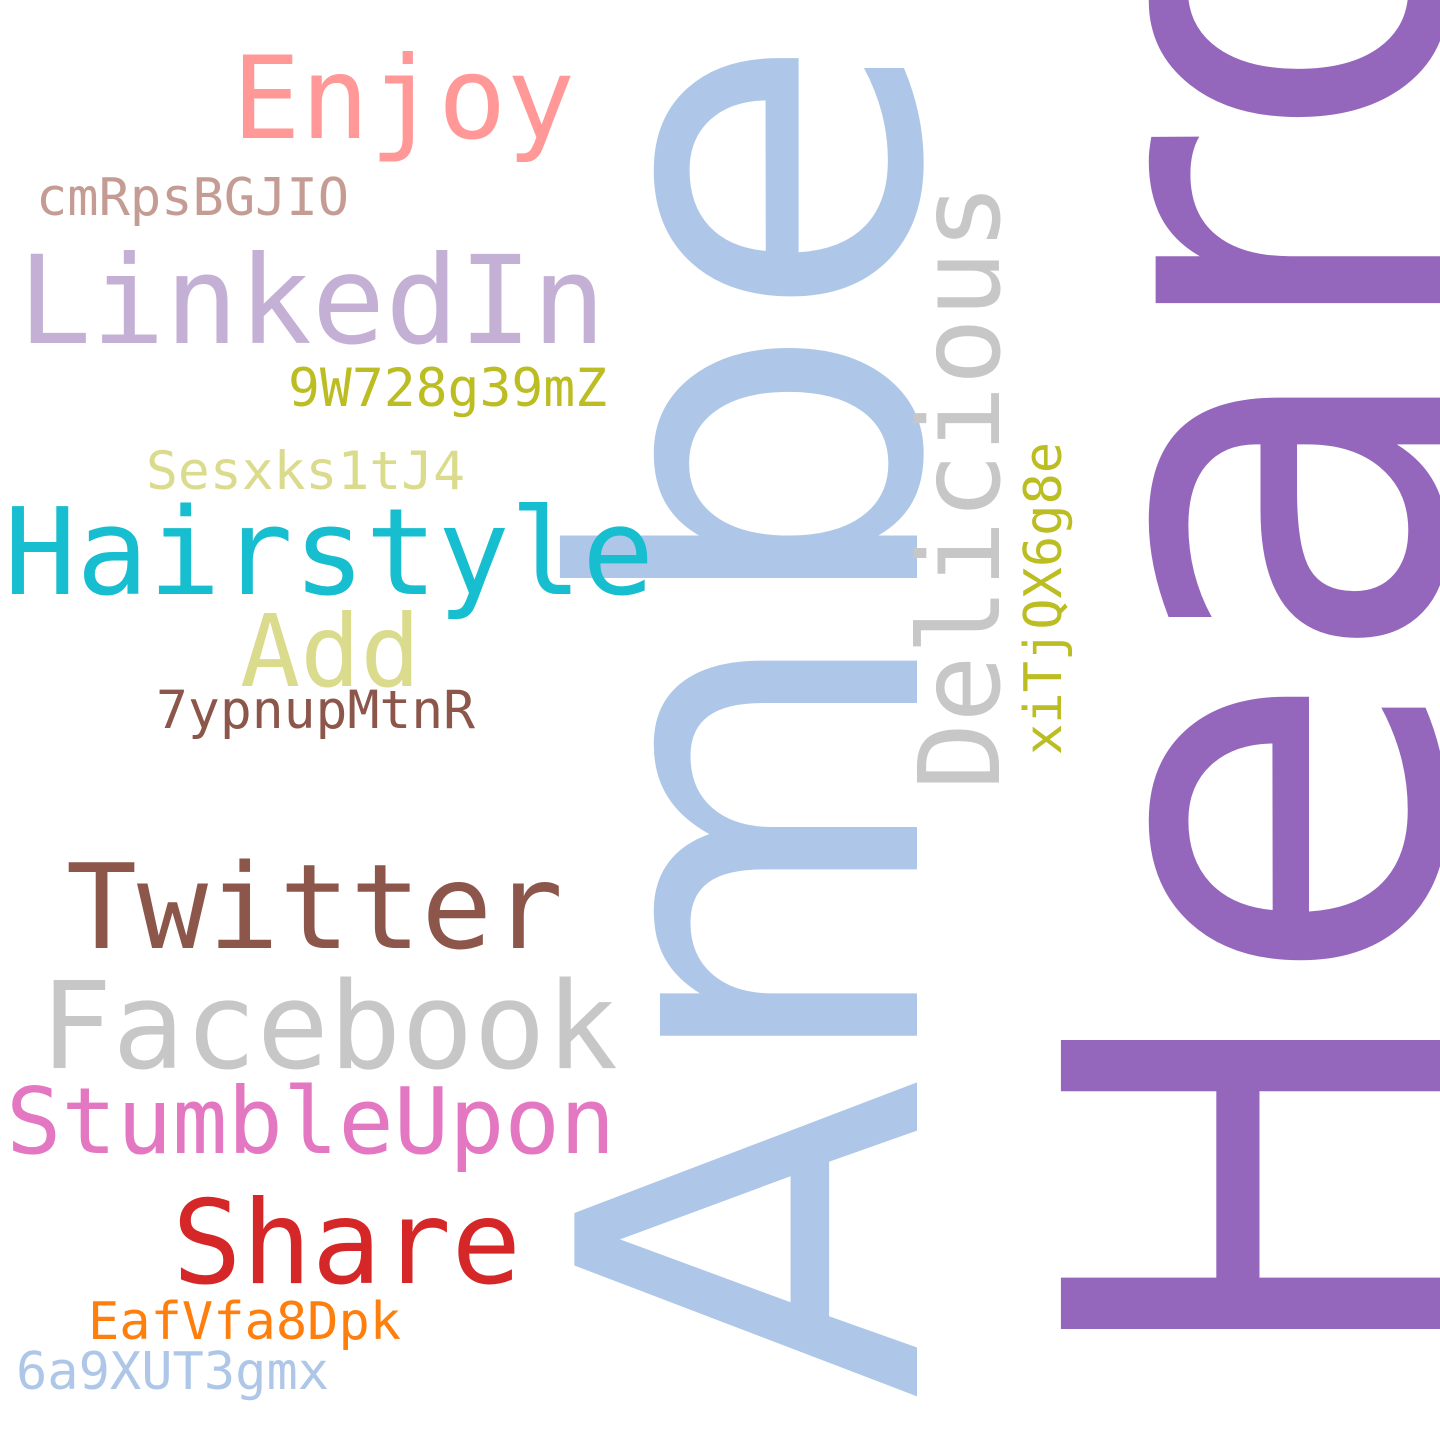  I want to click on word-delicious: Delicious, so click(961, 486).